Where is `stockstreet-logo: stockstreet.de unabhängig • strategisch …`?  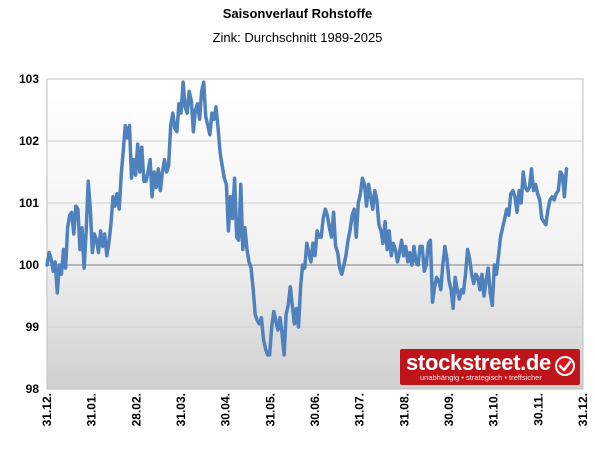
stockstreet-logo: stockstreet.de unabhängig • strategisch … is located at coordinates (490, 367).